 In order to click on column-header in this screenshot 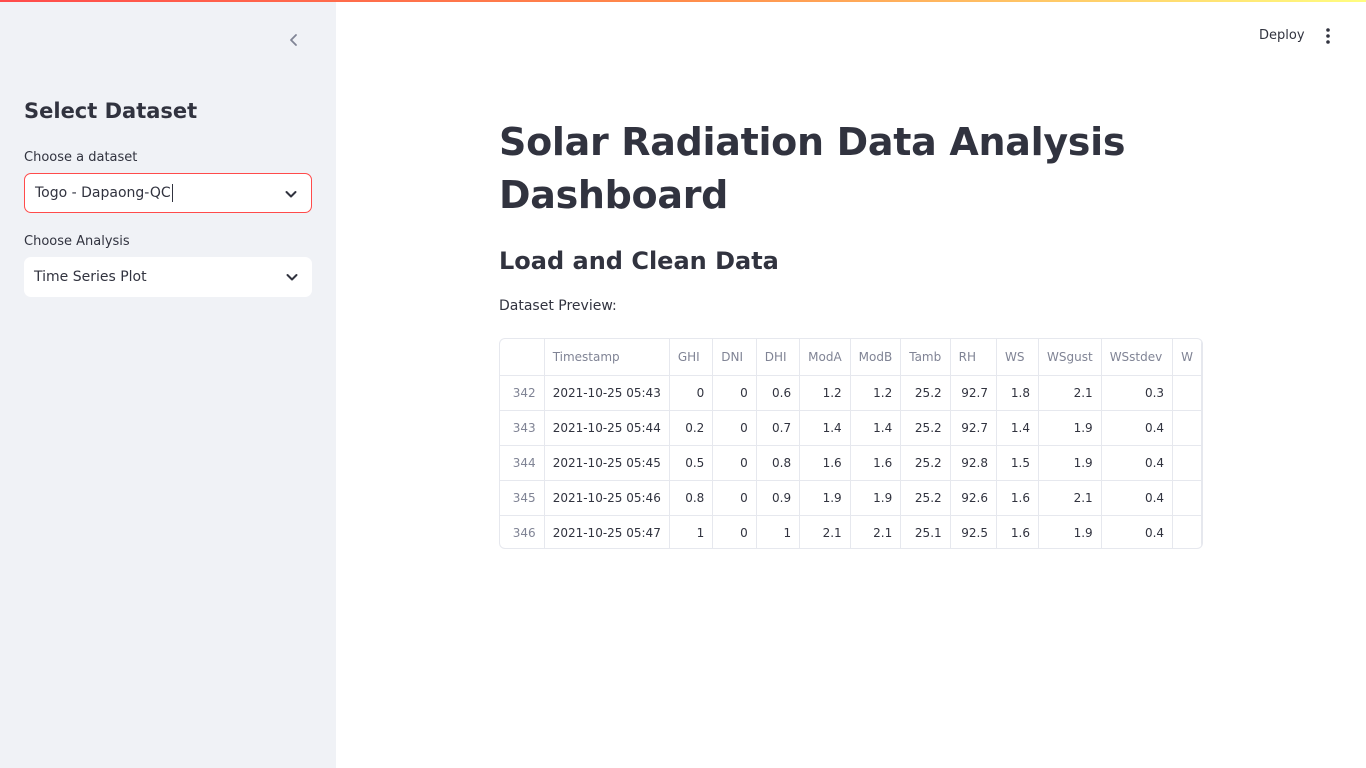, I will do `click(522, 357)`.